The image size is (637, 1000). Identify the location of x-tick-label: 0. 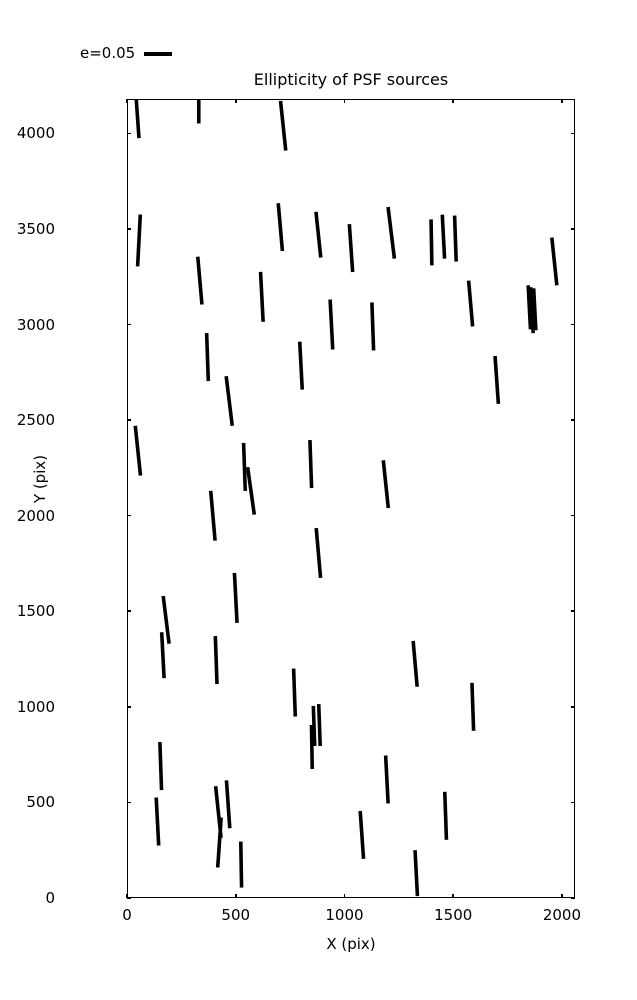
(127, 915).